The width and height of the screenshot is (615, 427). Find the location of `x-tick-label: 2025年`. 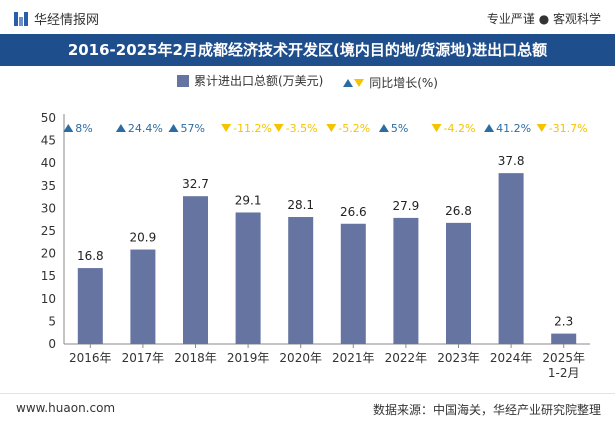

x-tick-label: 2025年 is located at coordinates (563, 358).